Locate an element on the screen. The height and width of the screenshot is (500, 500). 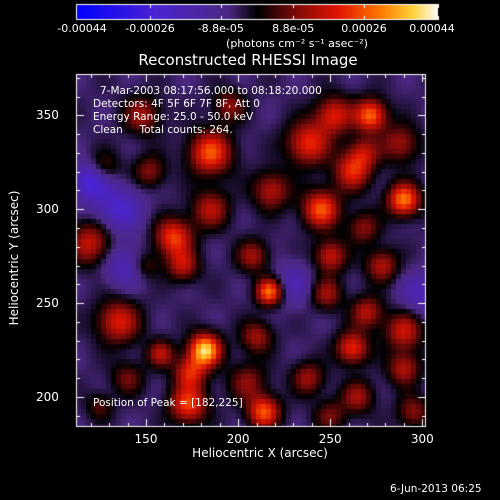
generation-timestamp: 6-Jun-2013 06:25 is located at coordinates (436, 489).